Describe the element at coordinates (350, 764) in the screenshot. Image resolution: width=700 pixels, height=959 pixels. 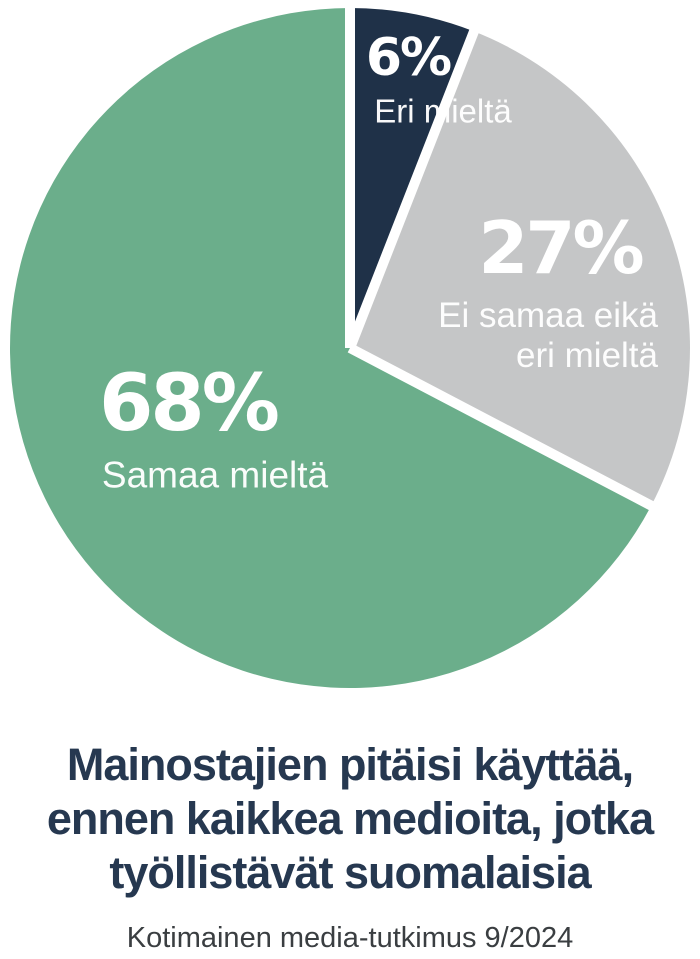
I see `chart-title-line1: Mainostajien pitäisi käyttää,` at that location.